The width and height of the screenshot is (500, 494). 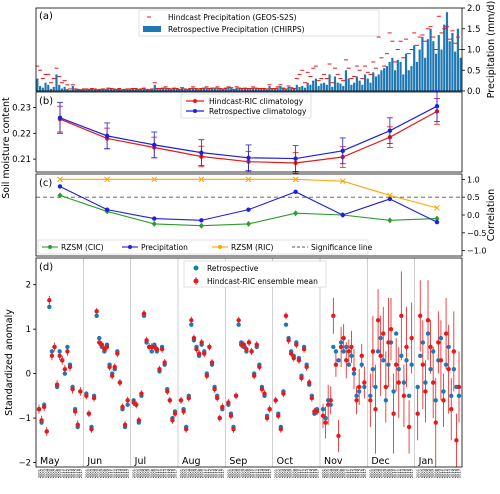 What do you see at coordinates (287, 473) in the screenshot?
I see `x-tick-label: 2005` at bounding box center [287, 473].